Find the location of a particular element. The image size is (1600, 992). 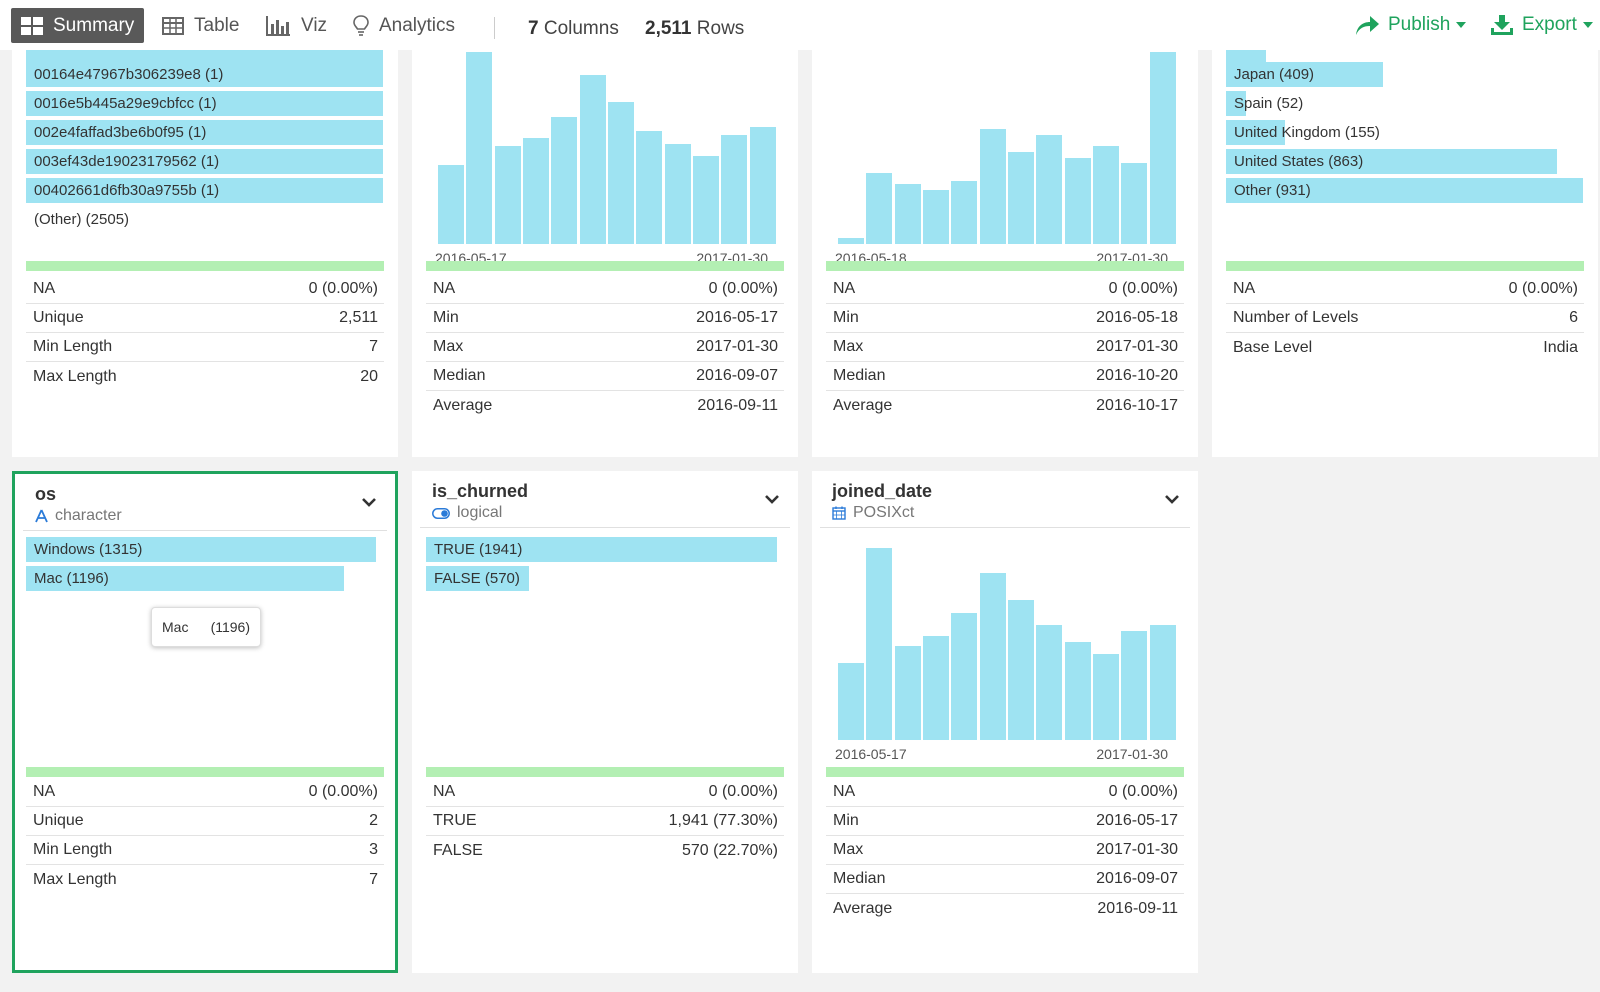

tooltip-name: Mac is located at coordinates (175, 627).